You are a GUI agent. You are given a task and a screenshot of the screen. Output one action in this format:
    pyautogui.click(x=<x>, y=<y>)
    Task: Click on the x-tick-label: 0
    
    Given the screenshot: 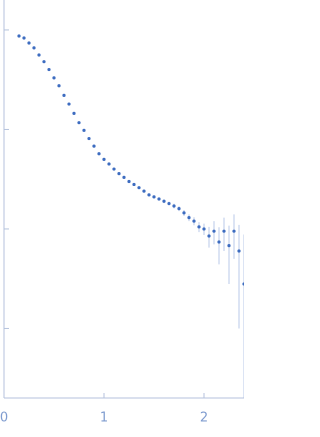 What is the action you would take?
    pyautogui.click(x=4, y=418)
    